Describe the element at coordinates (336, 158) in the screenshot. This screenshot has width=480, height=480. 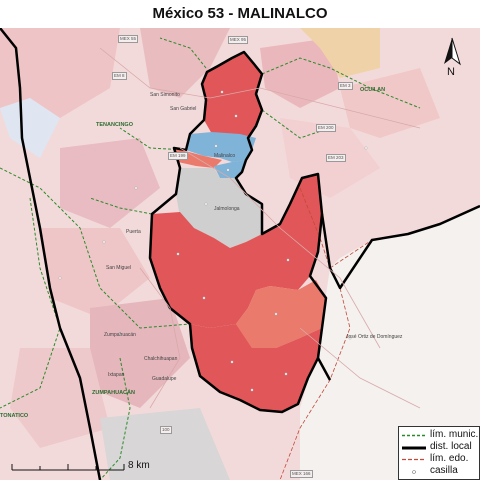
I see `road-badge: EM 203` at that location.